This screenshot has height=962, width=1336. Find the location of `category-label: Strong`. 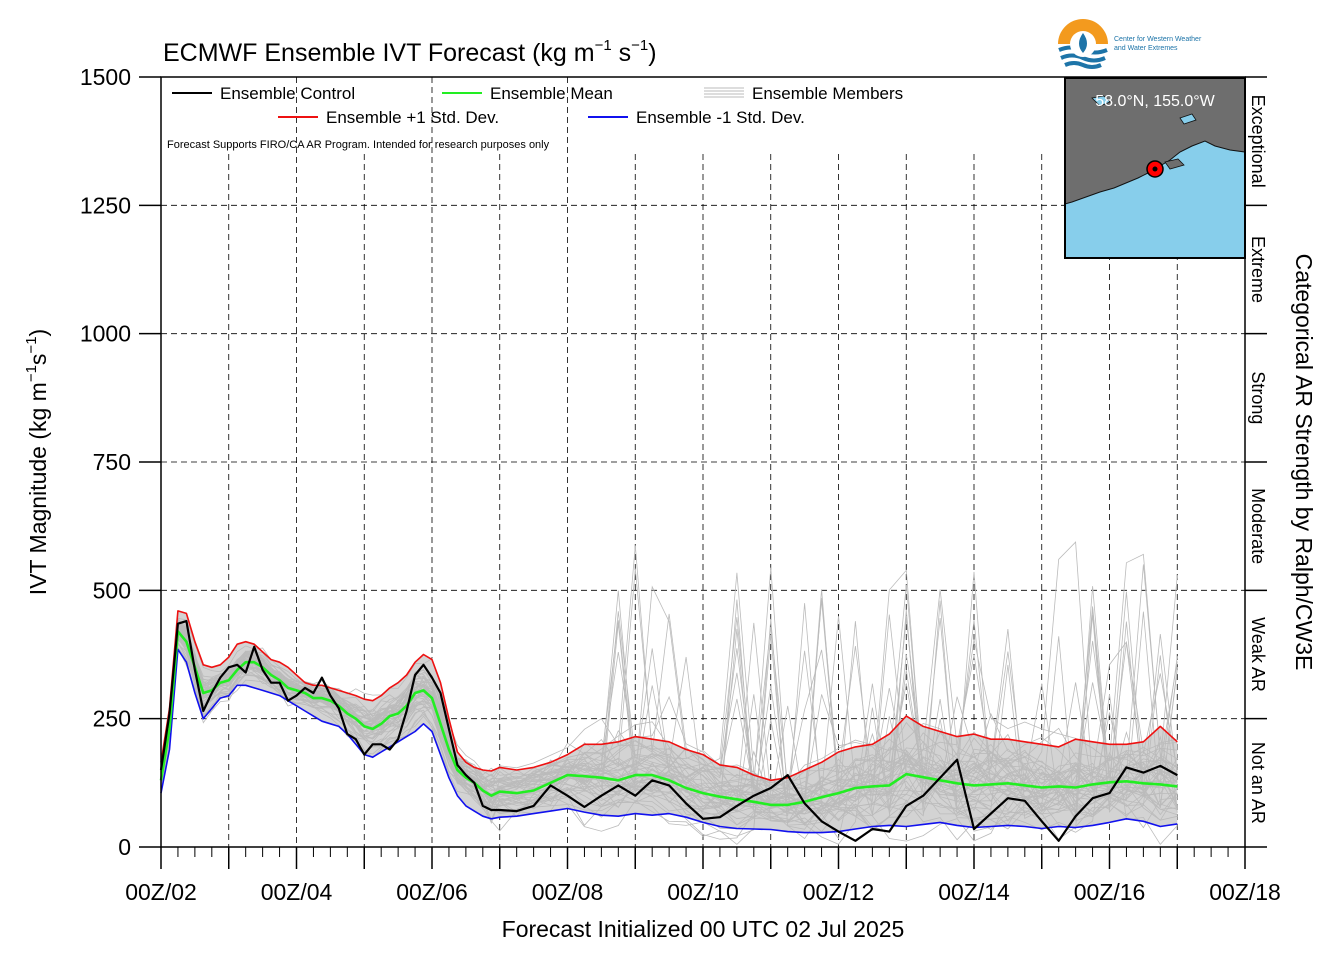

category-label: Strong is located at coordinates (1258, 397).